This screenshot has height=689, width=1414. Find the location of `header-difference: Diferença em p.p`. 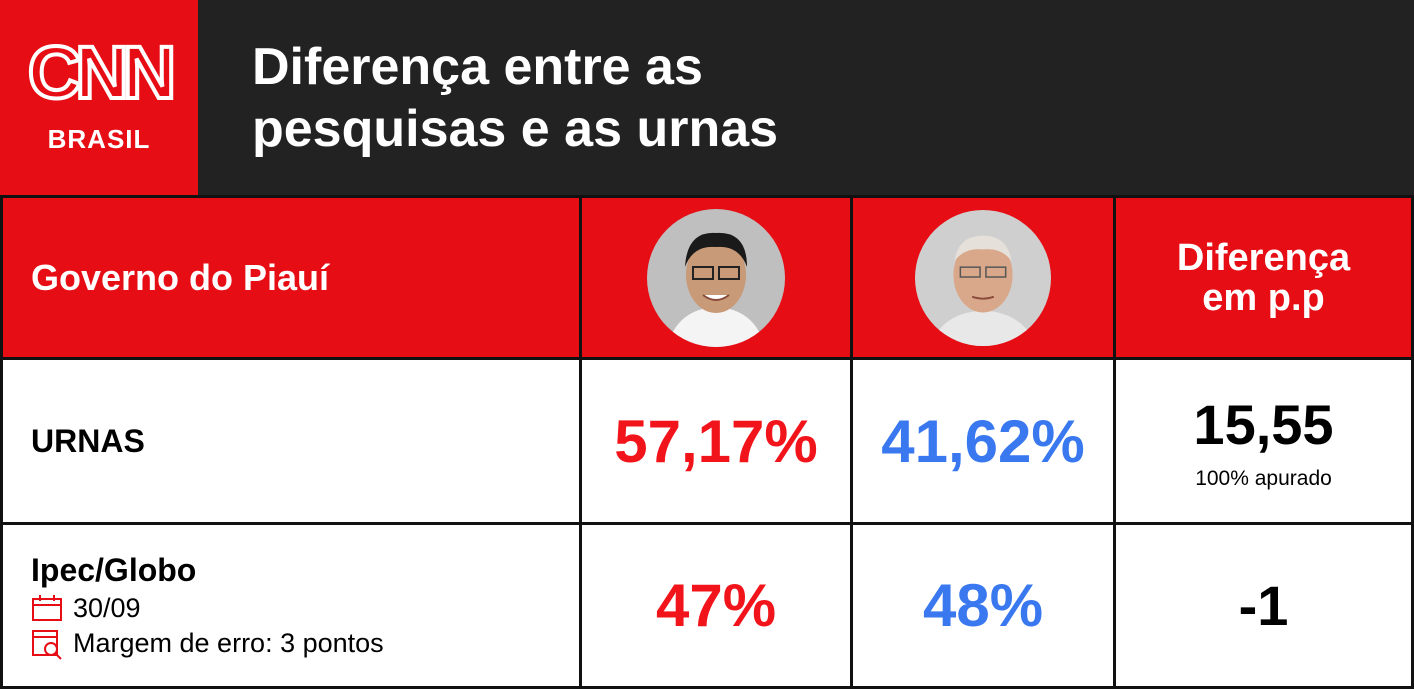

header-difference: Diferença em p.p is located at coordinates (1263, 277).